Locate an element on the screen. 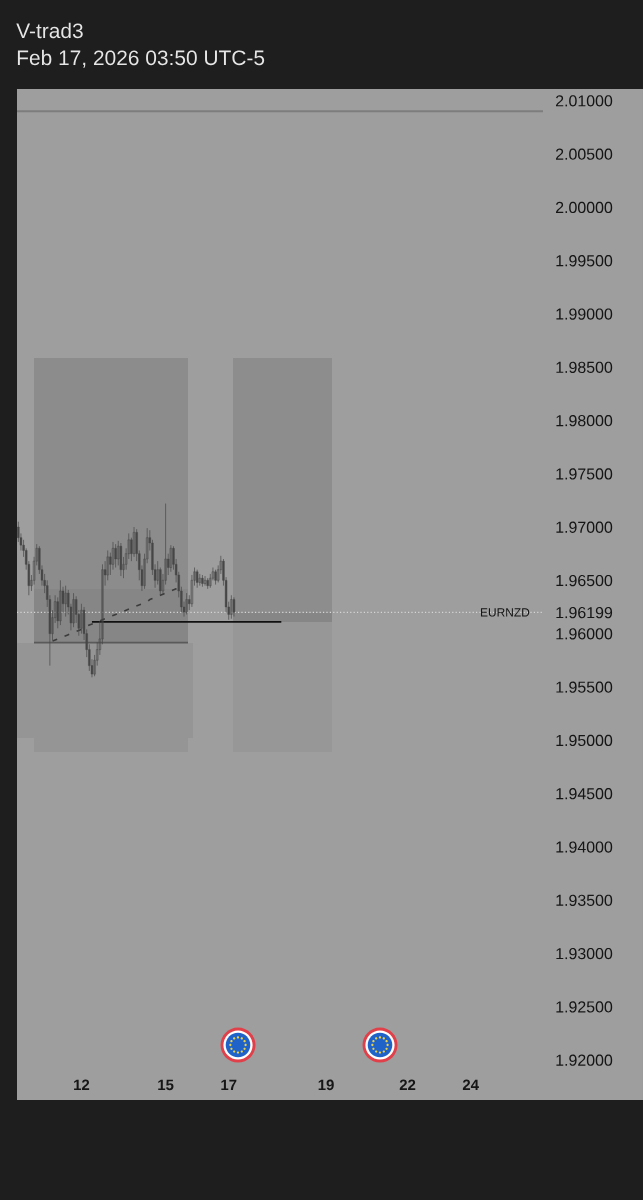  chart-subtitle: Feb 17, 2026 03:50 UTC-5 is located at coordinates (141, 58).